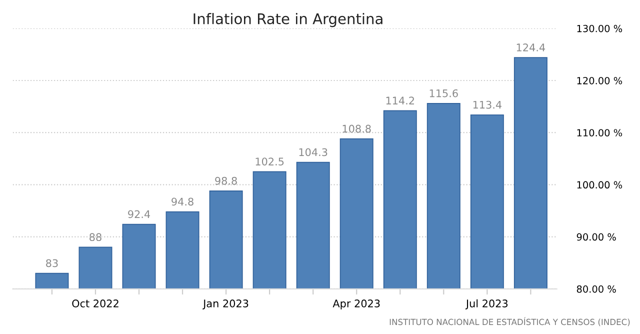 The width and height of the screenshot is (640, 334). What do you see at coordinates (531, 48) in the screenshot?
I see `data-label: 124.4` at bounding box center [531, 48].